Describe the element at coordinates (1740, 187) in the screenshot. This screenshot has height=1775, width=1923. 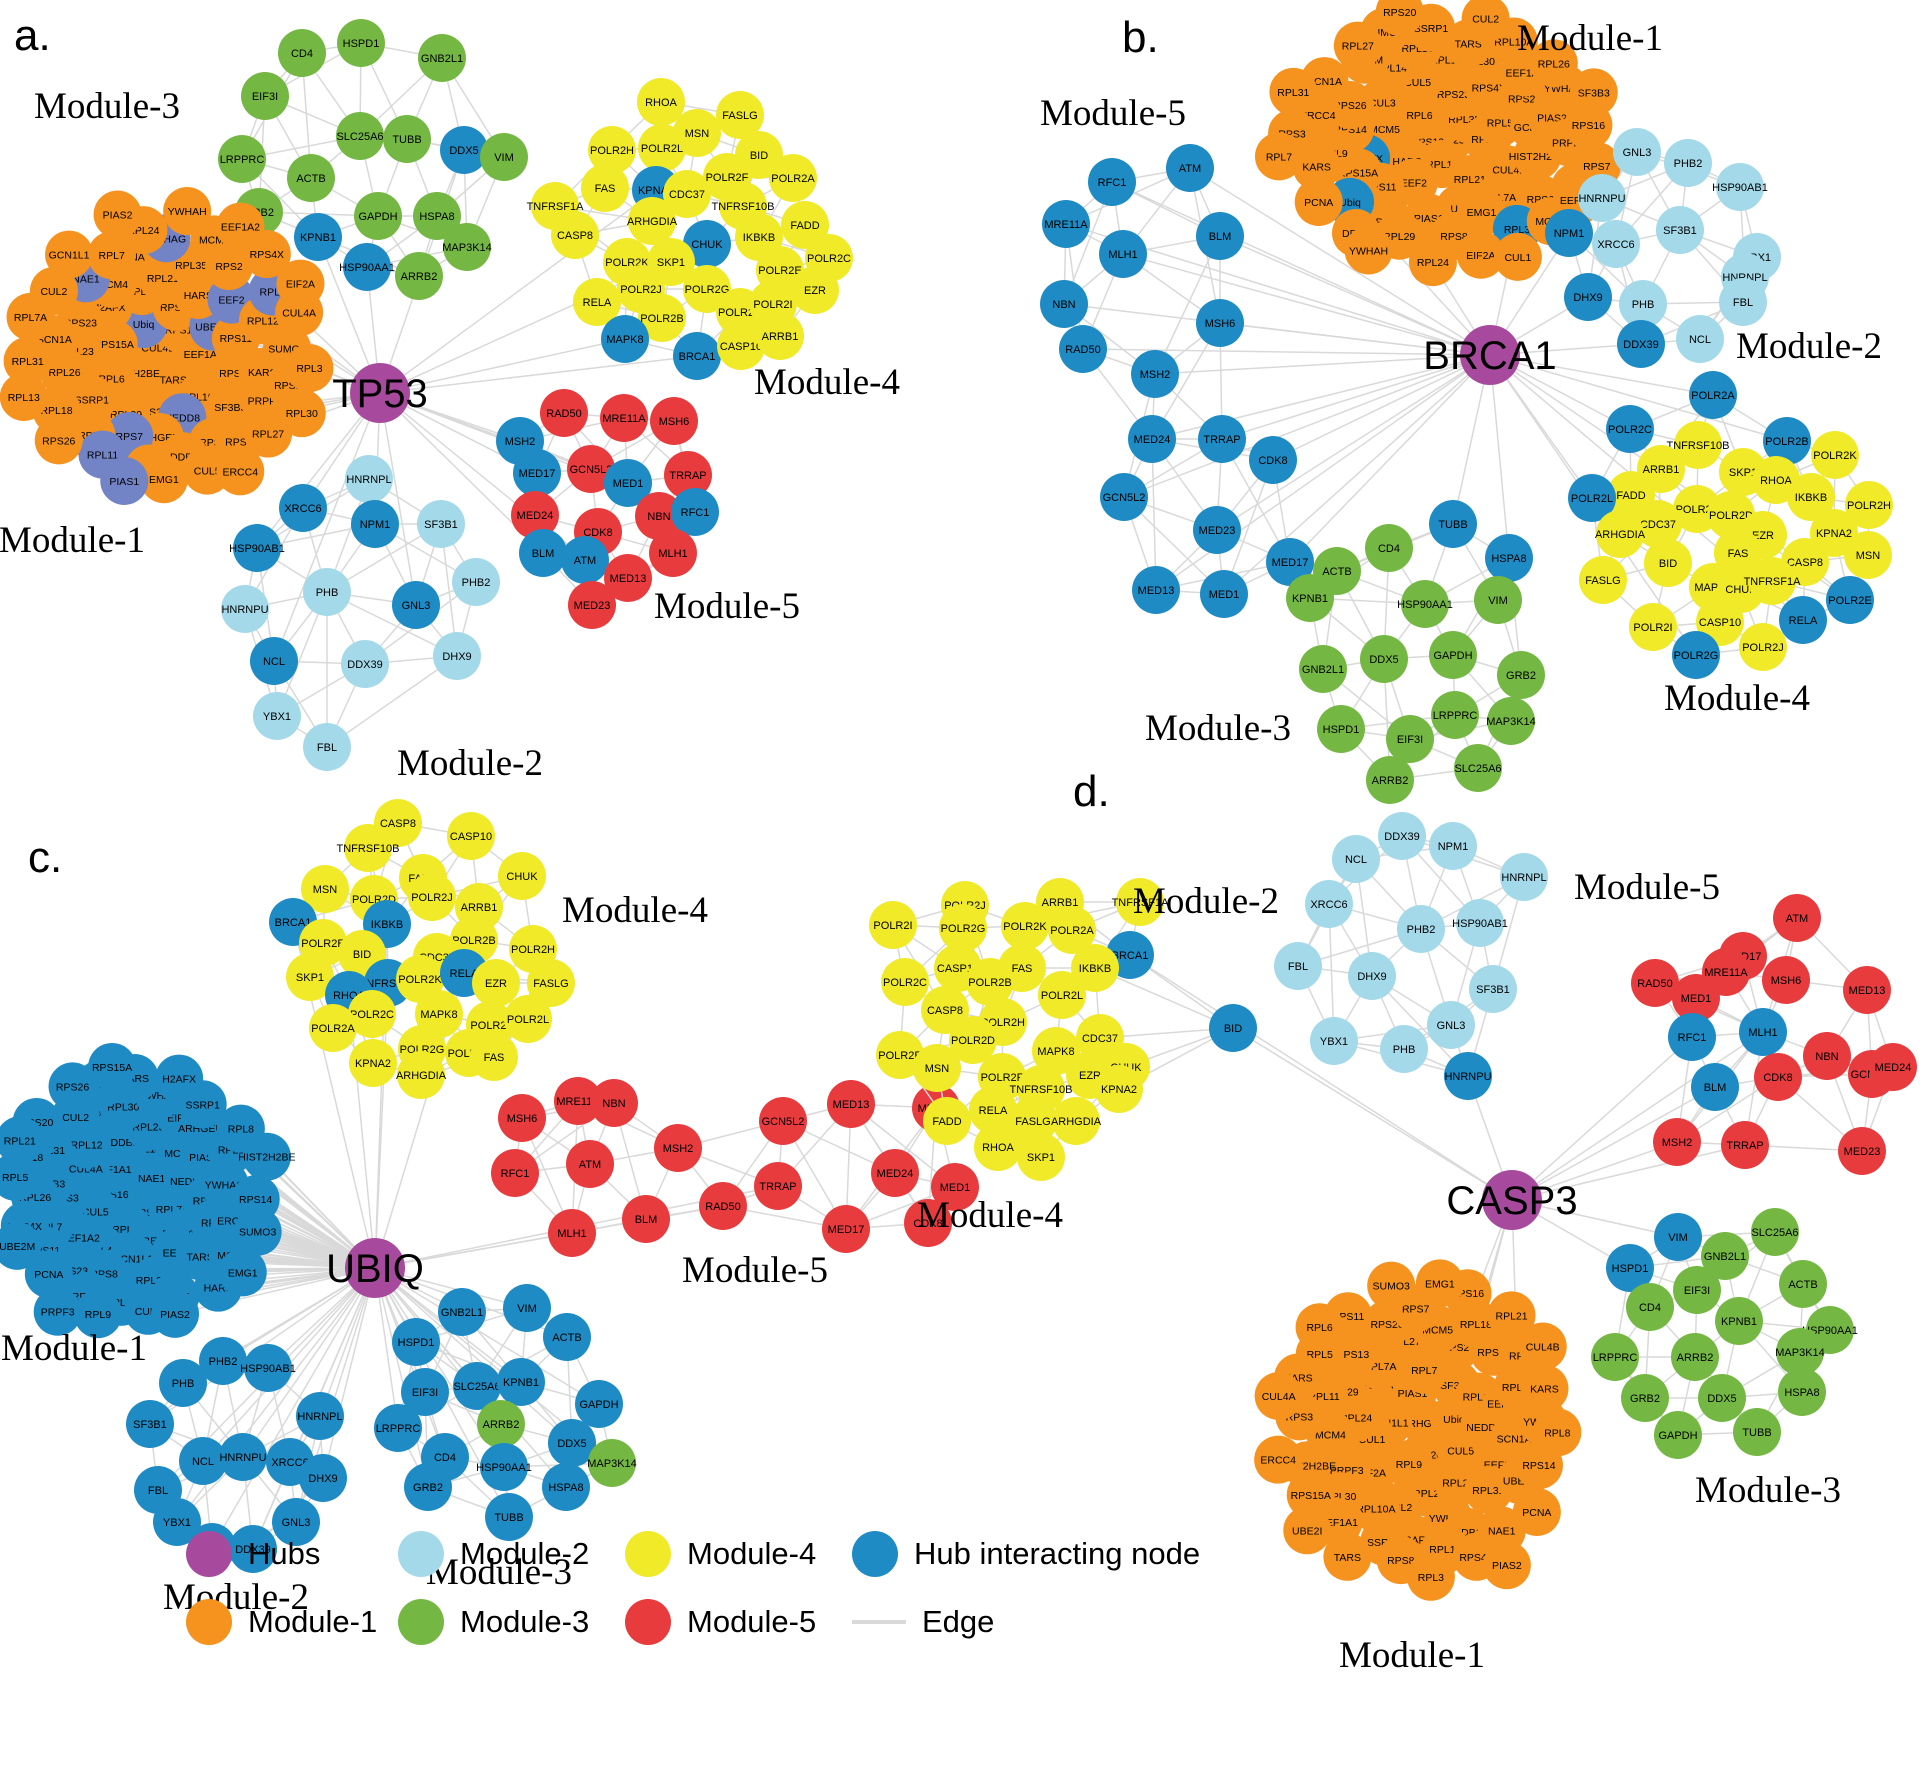
I see `node-HSP90AB1` at that location.